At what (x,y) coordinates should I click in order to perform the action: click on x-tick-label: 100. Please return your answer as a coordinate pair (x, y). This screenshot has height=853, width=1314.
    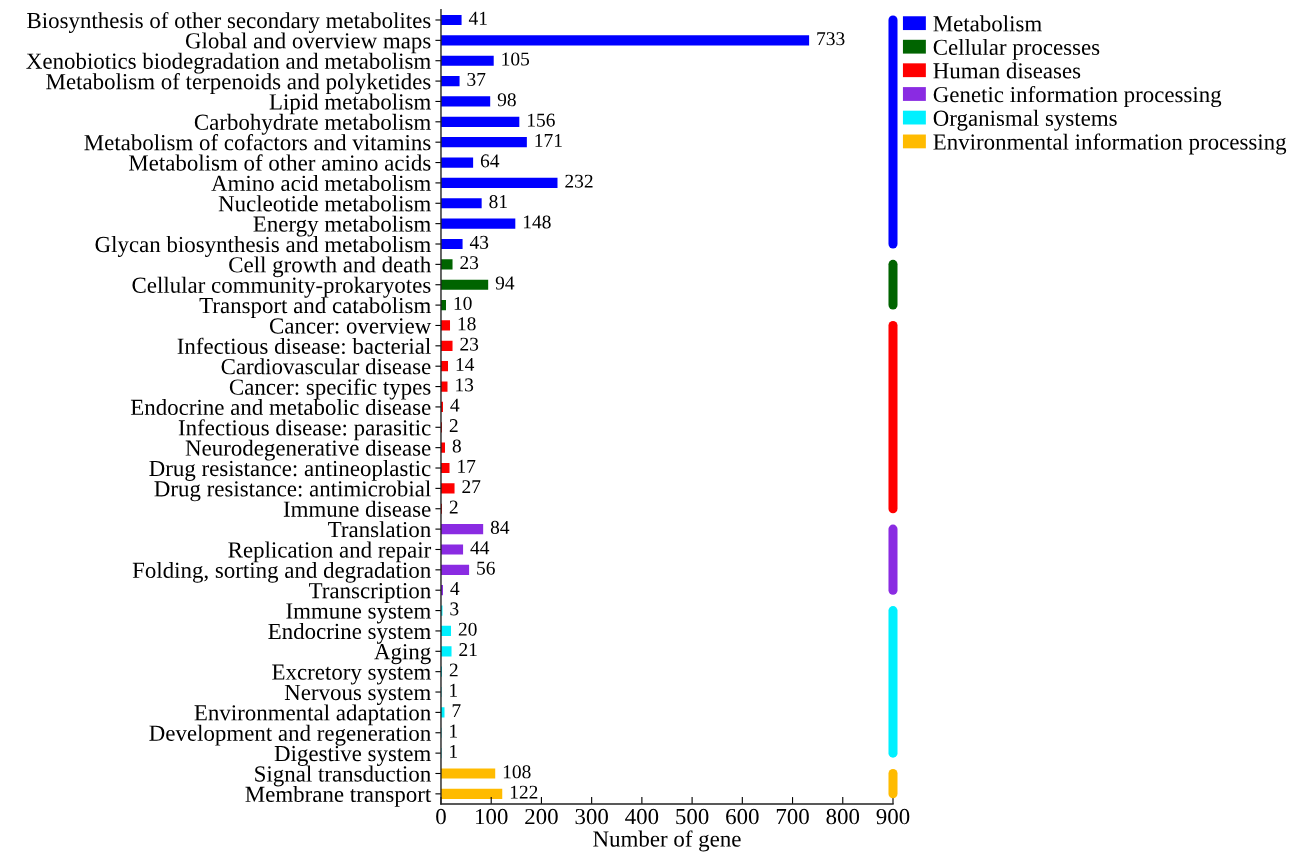
    Looking at the image, I should click on (492, 816).